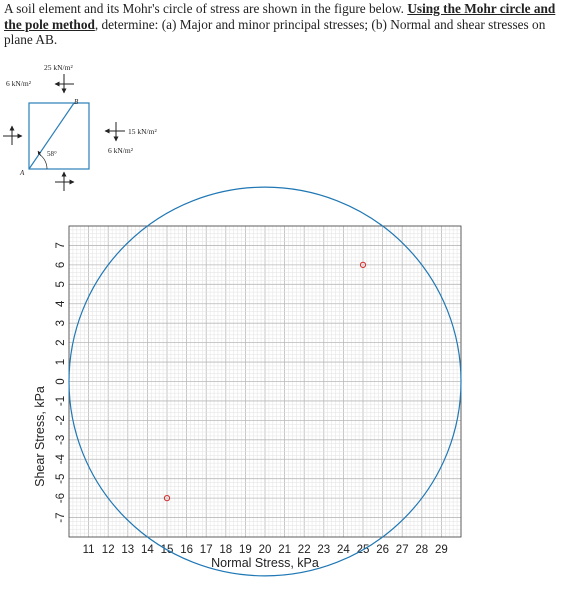 This screenshot has height=596, width=563. Describe the element at coordinates (39, 153) in the screenshot. I see `angle-arrow` at that location.